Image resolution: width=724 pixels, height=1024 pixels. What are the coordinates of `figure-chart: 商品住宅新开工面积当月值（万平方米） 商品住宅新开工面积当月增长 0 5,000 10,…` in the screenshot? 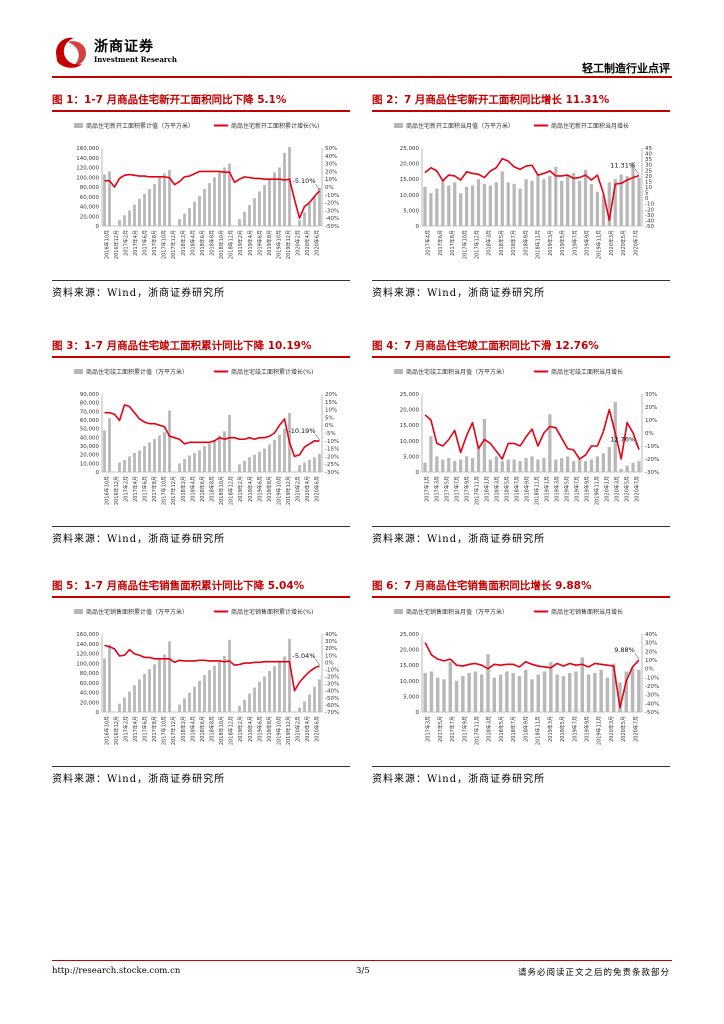 It's located at (521, 194).